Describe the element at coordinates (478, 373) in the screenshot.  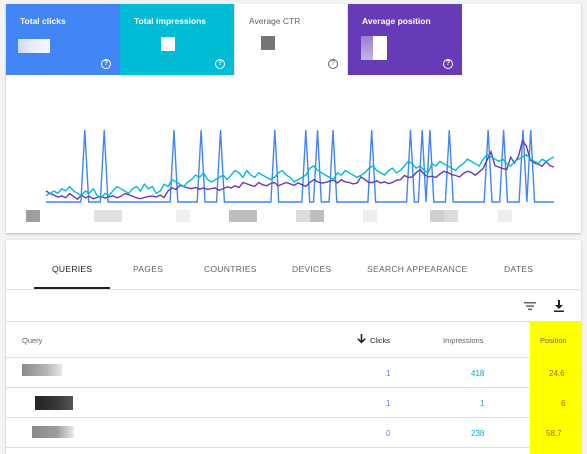
I see `row-impressions: 418` at that location.